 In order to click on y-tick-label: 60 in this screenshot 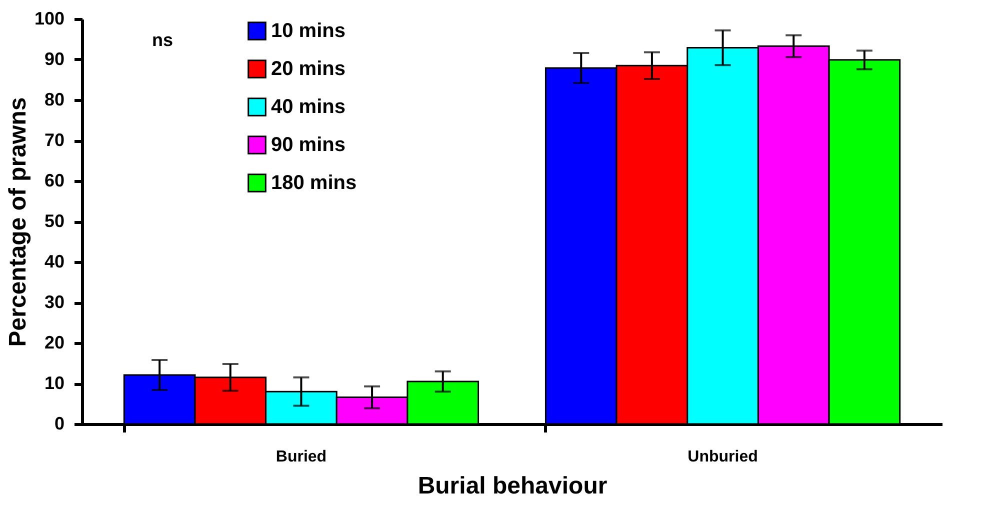, I will do `click(54, 180)`.